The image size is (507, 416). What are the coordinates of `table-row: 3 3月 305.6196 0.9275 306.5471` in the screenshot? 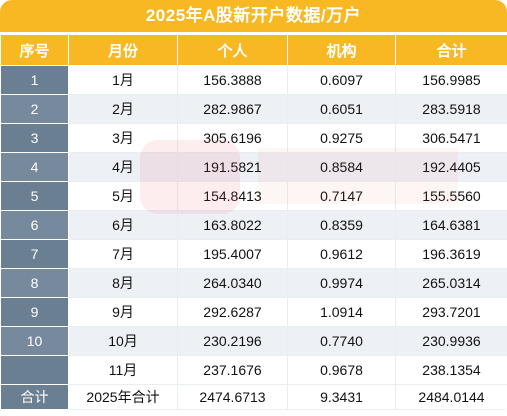 It's located at (253, 138).